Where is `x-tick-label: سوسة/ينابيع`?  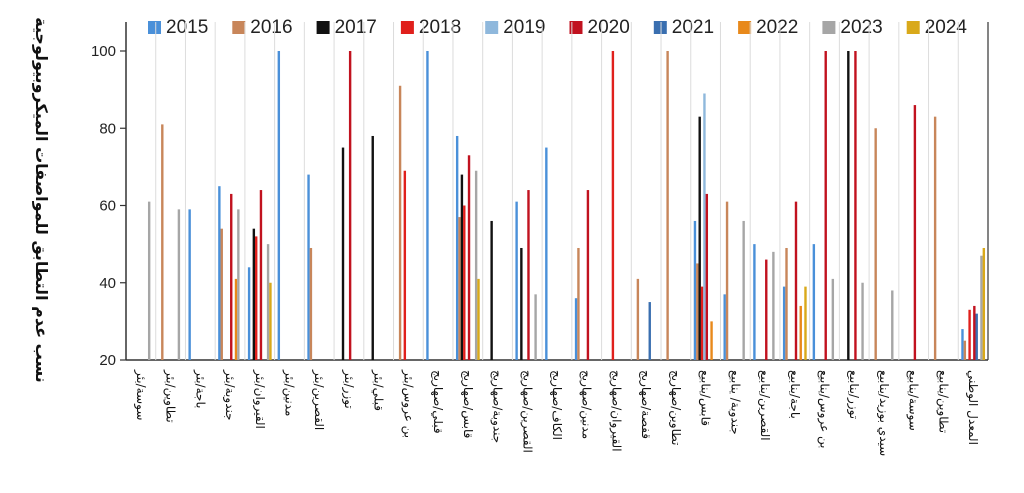
x-tick-label: سوسة/ينابيع is located at coordinates (913, 400).